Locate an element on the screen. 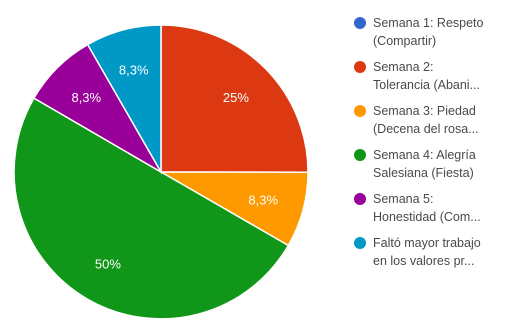 This screenshot has width=530, height=329. legend-label-line: Semana 2: is located at coordinates (403, 67).